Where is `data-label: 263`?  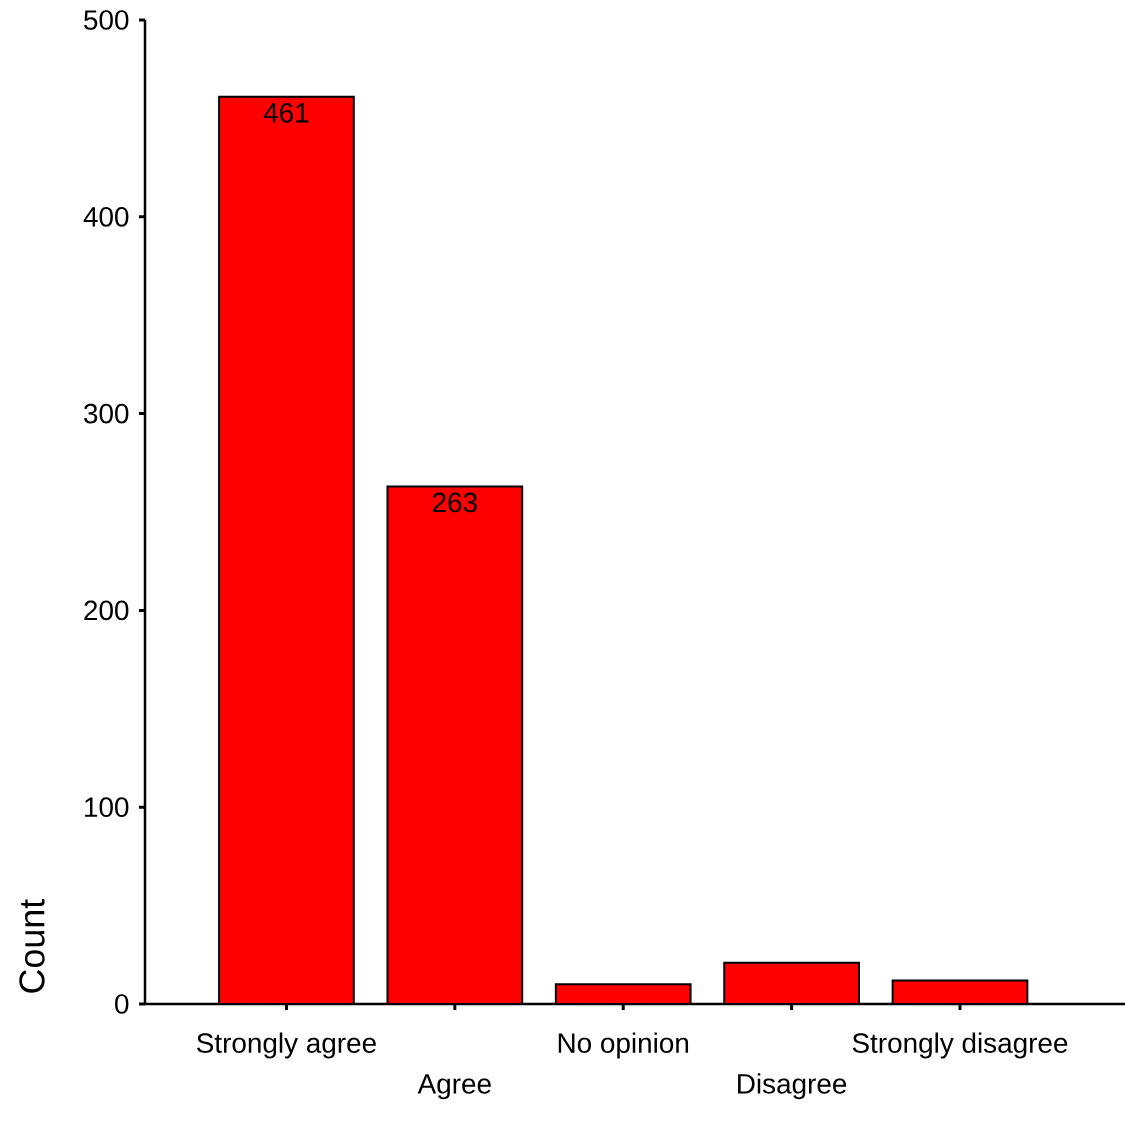
data-label: 263 is located at coordinates (454, 502).